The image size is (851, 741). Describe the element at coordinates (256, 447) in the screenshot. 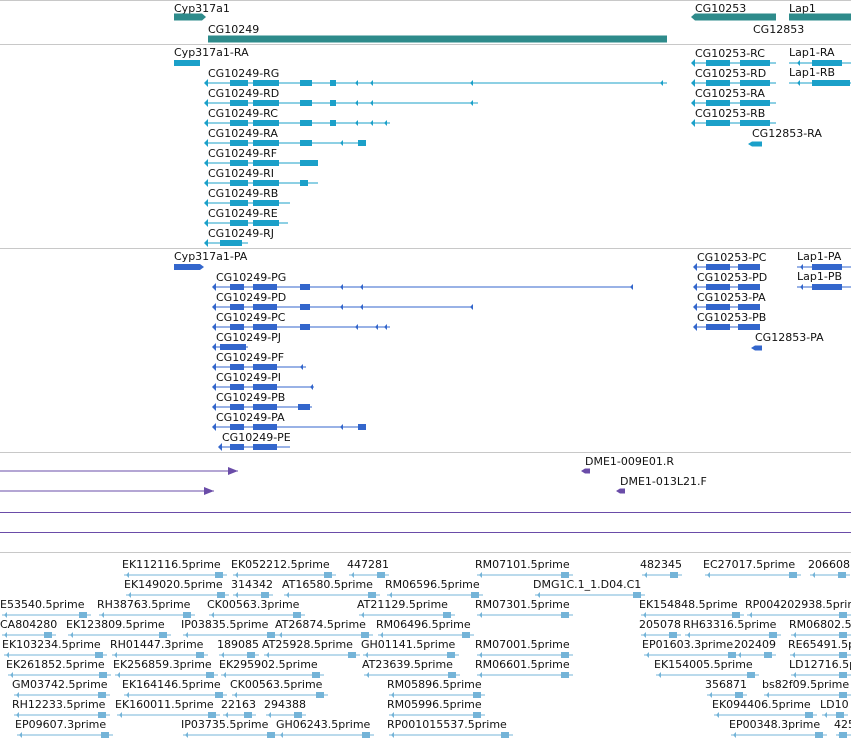

I see `protein-cg10249-pe` at that location.